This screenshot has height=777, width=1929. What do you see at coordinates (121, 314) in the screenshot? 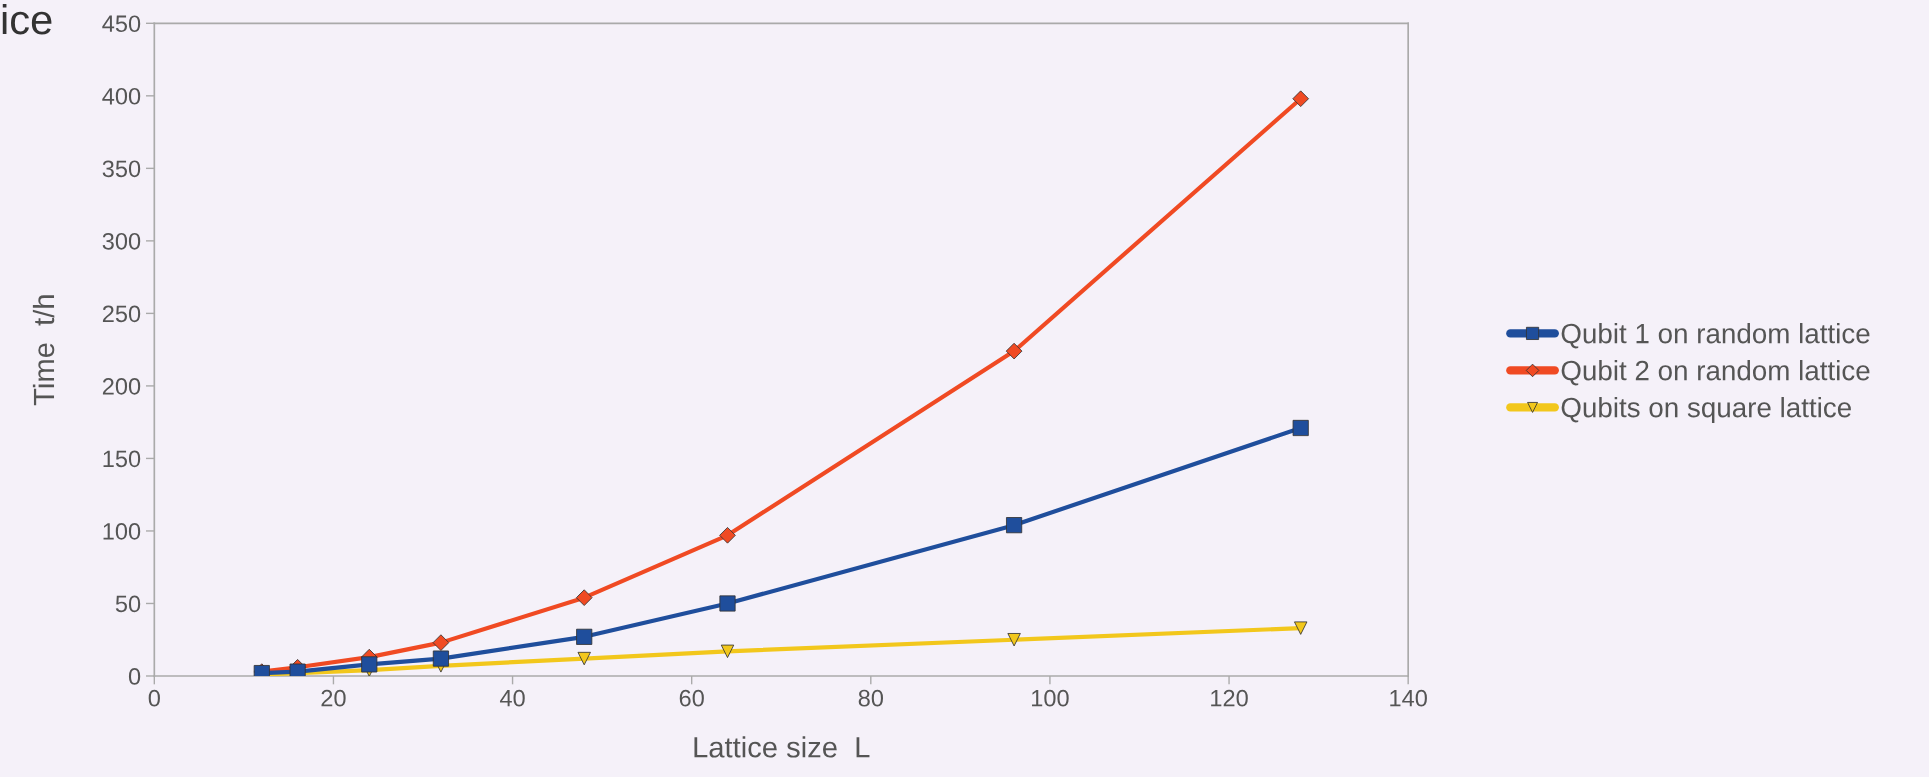
I see `y-tick-label: 250` at bounding box center [121, 314].